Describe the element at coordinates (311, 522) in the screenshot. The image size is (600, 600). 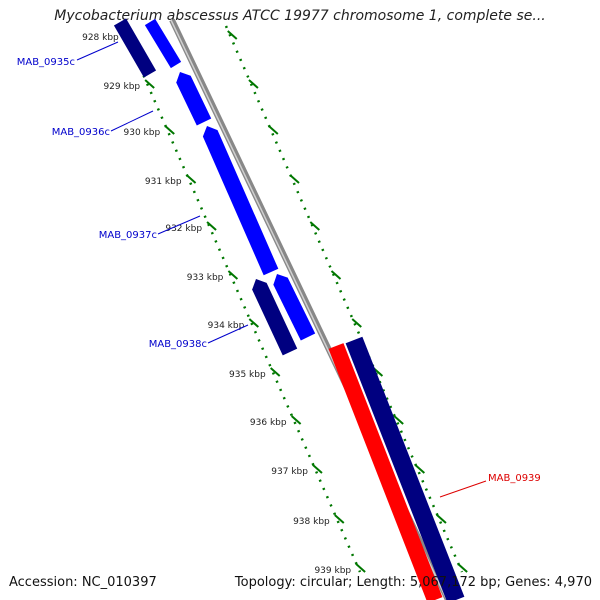
I see `tick-label: 938 kbp` at that location.